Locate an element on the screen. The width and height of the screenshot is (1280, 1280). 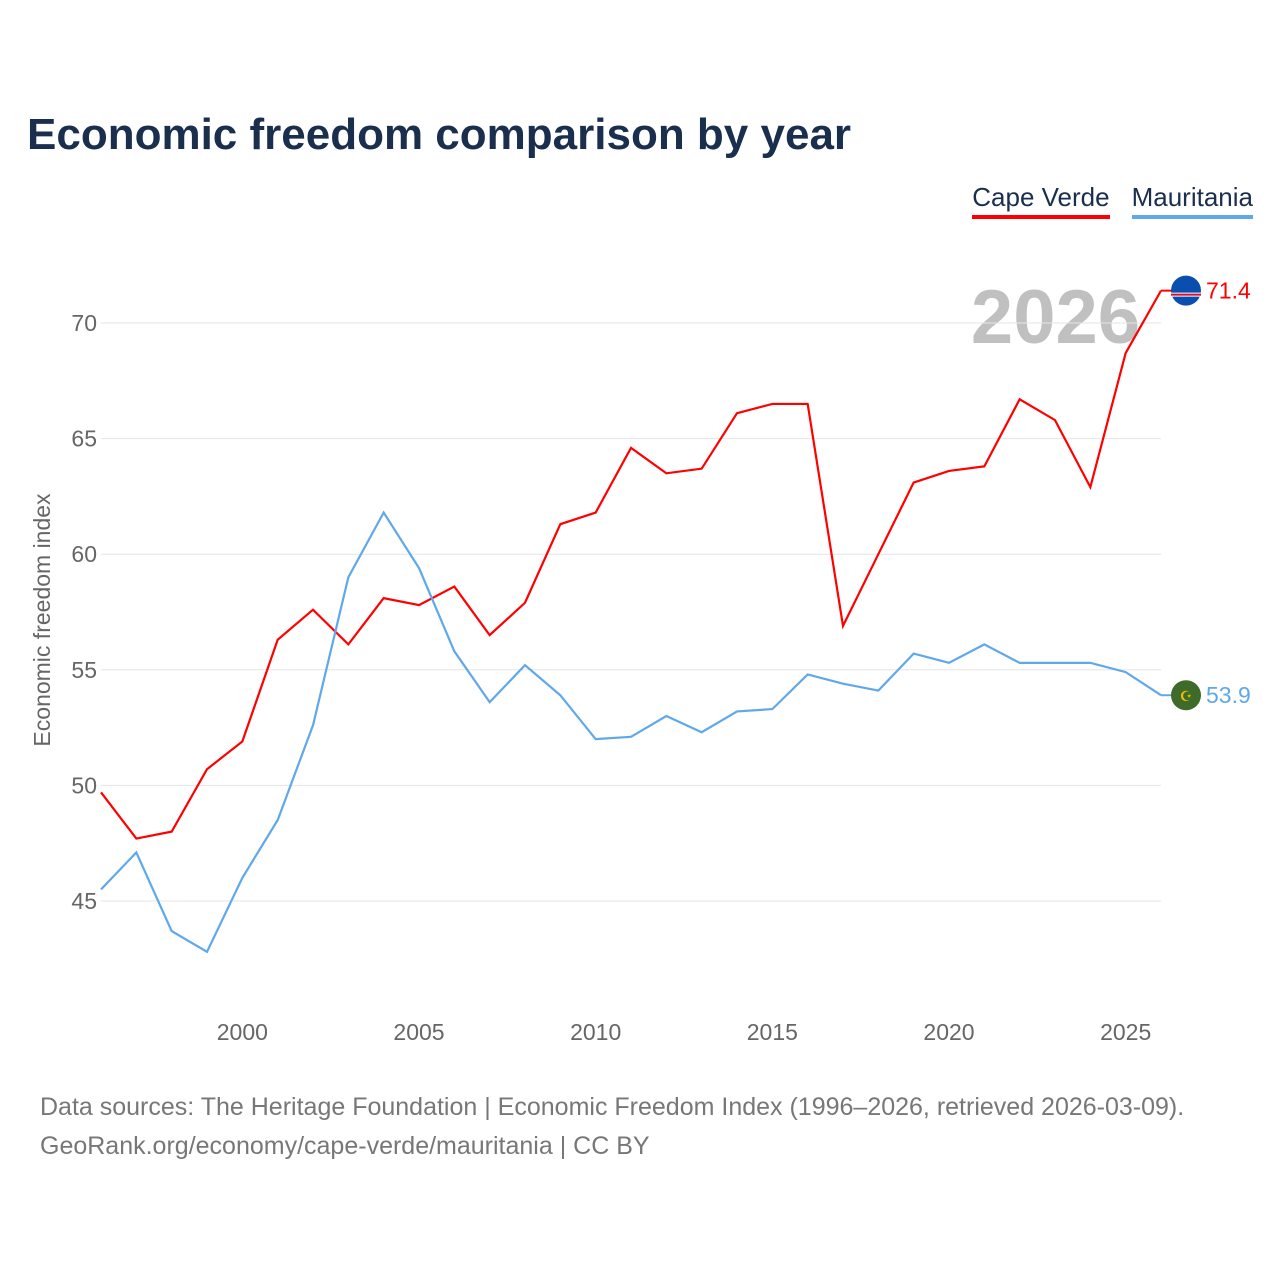
y-tick-label: 55 is located at coordinates (84, 670).